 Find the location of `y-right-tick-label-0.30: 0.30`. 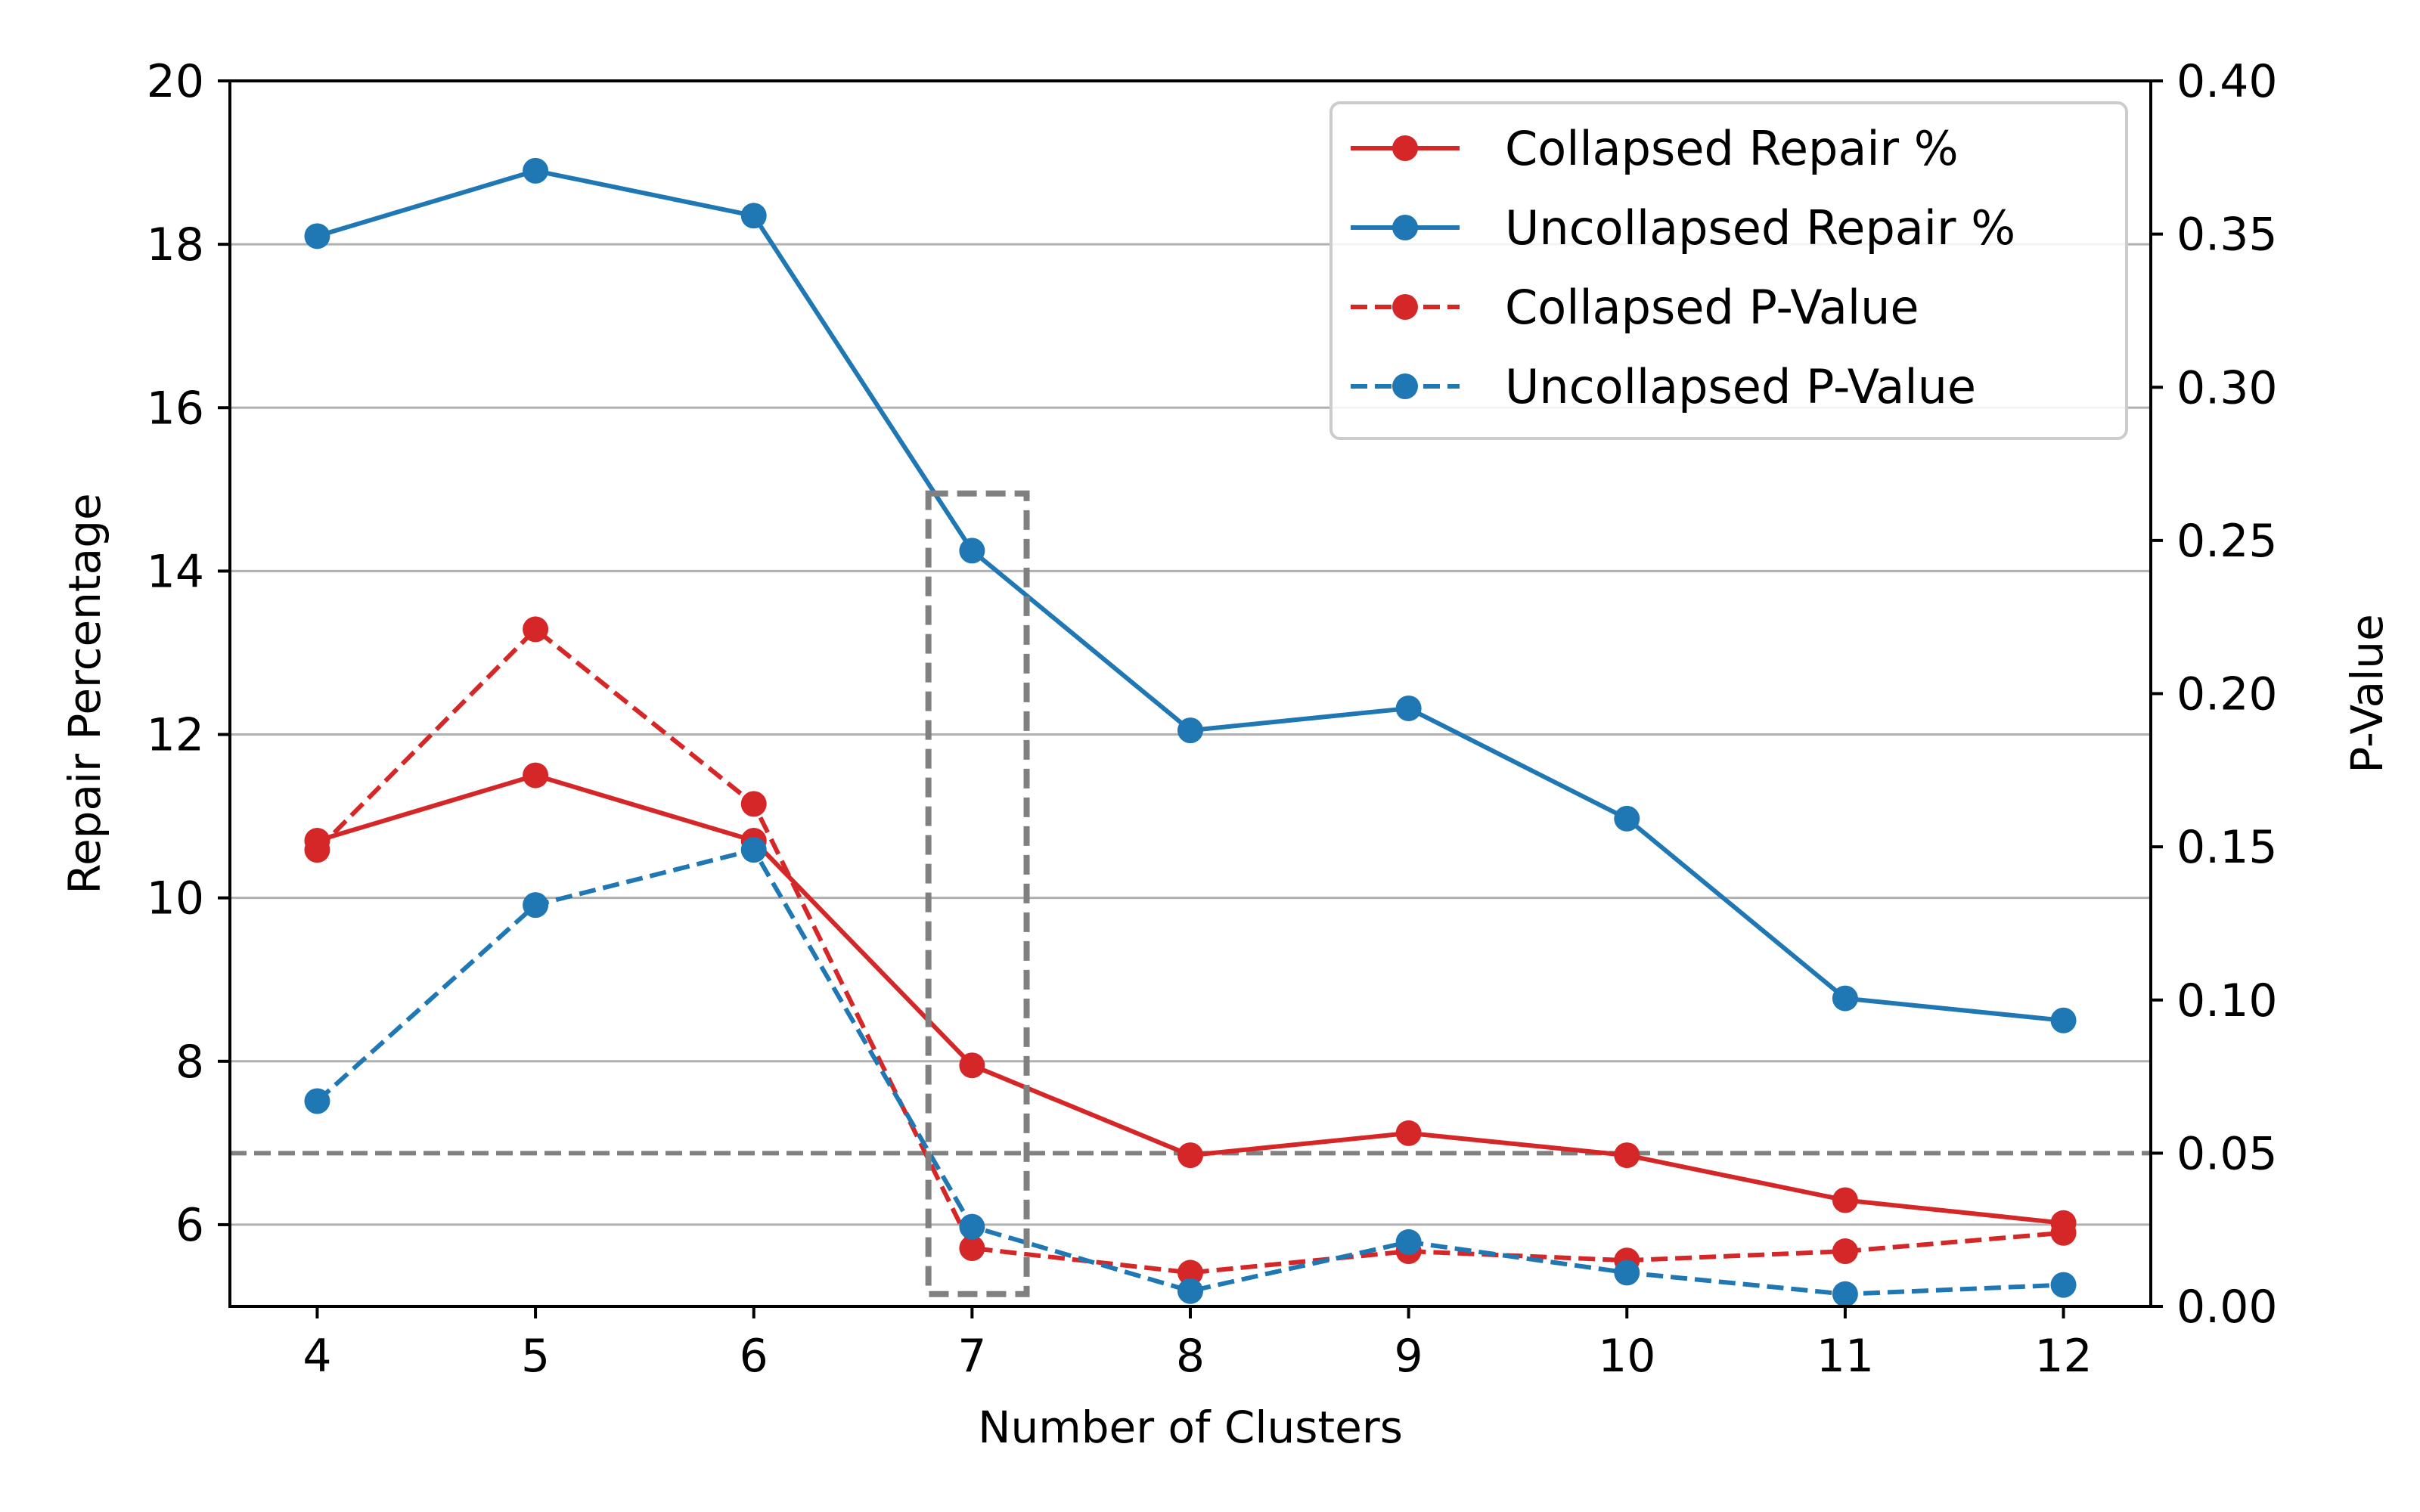

y-right-tick-label-0.30: 0.30 is located at coordinates (2227, 388).